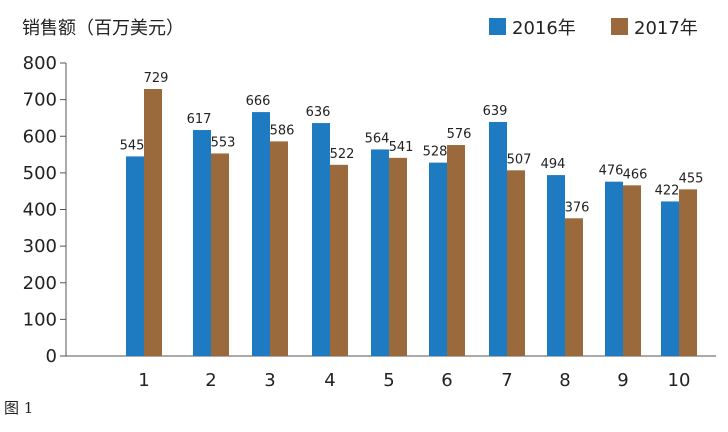 The width and height of the screenshot is (728, 432). Describe the element at coordinates (40, 173) in the screenshot. I see `y-tick-label: 500` at that location.